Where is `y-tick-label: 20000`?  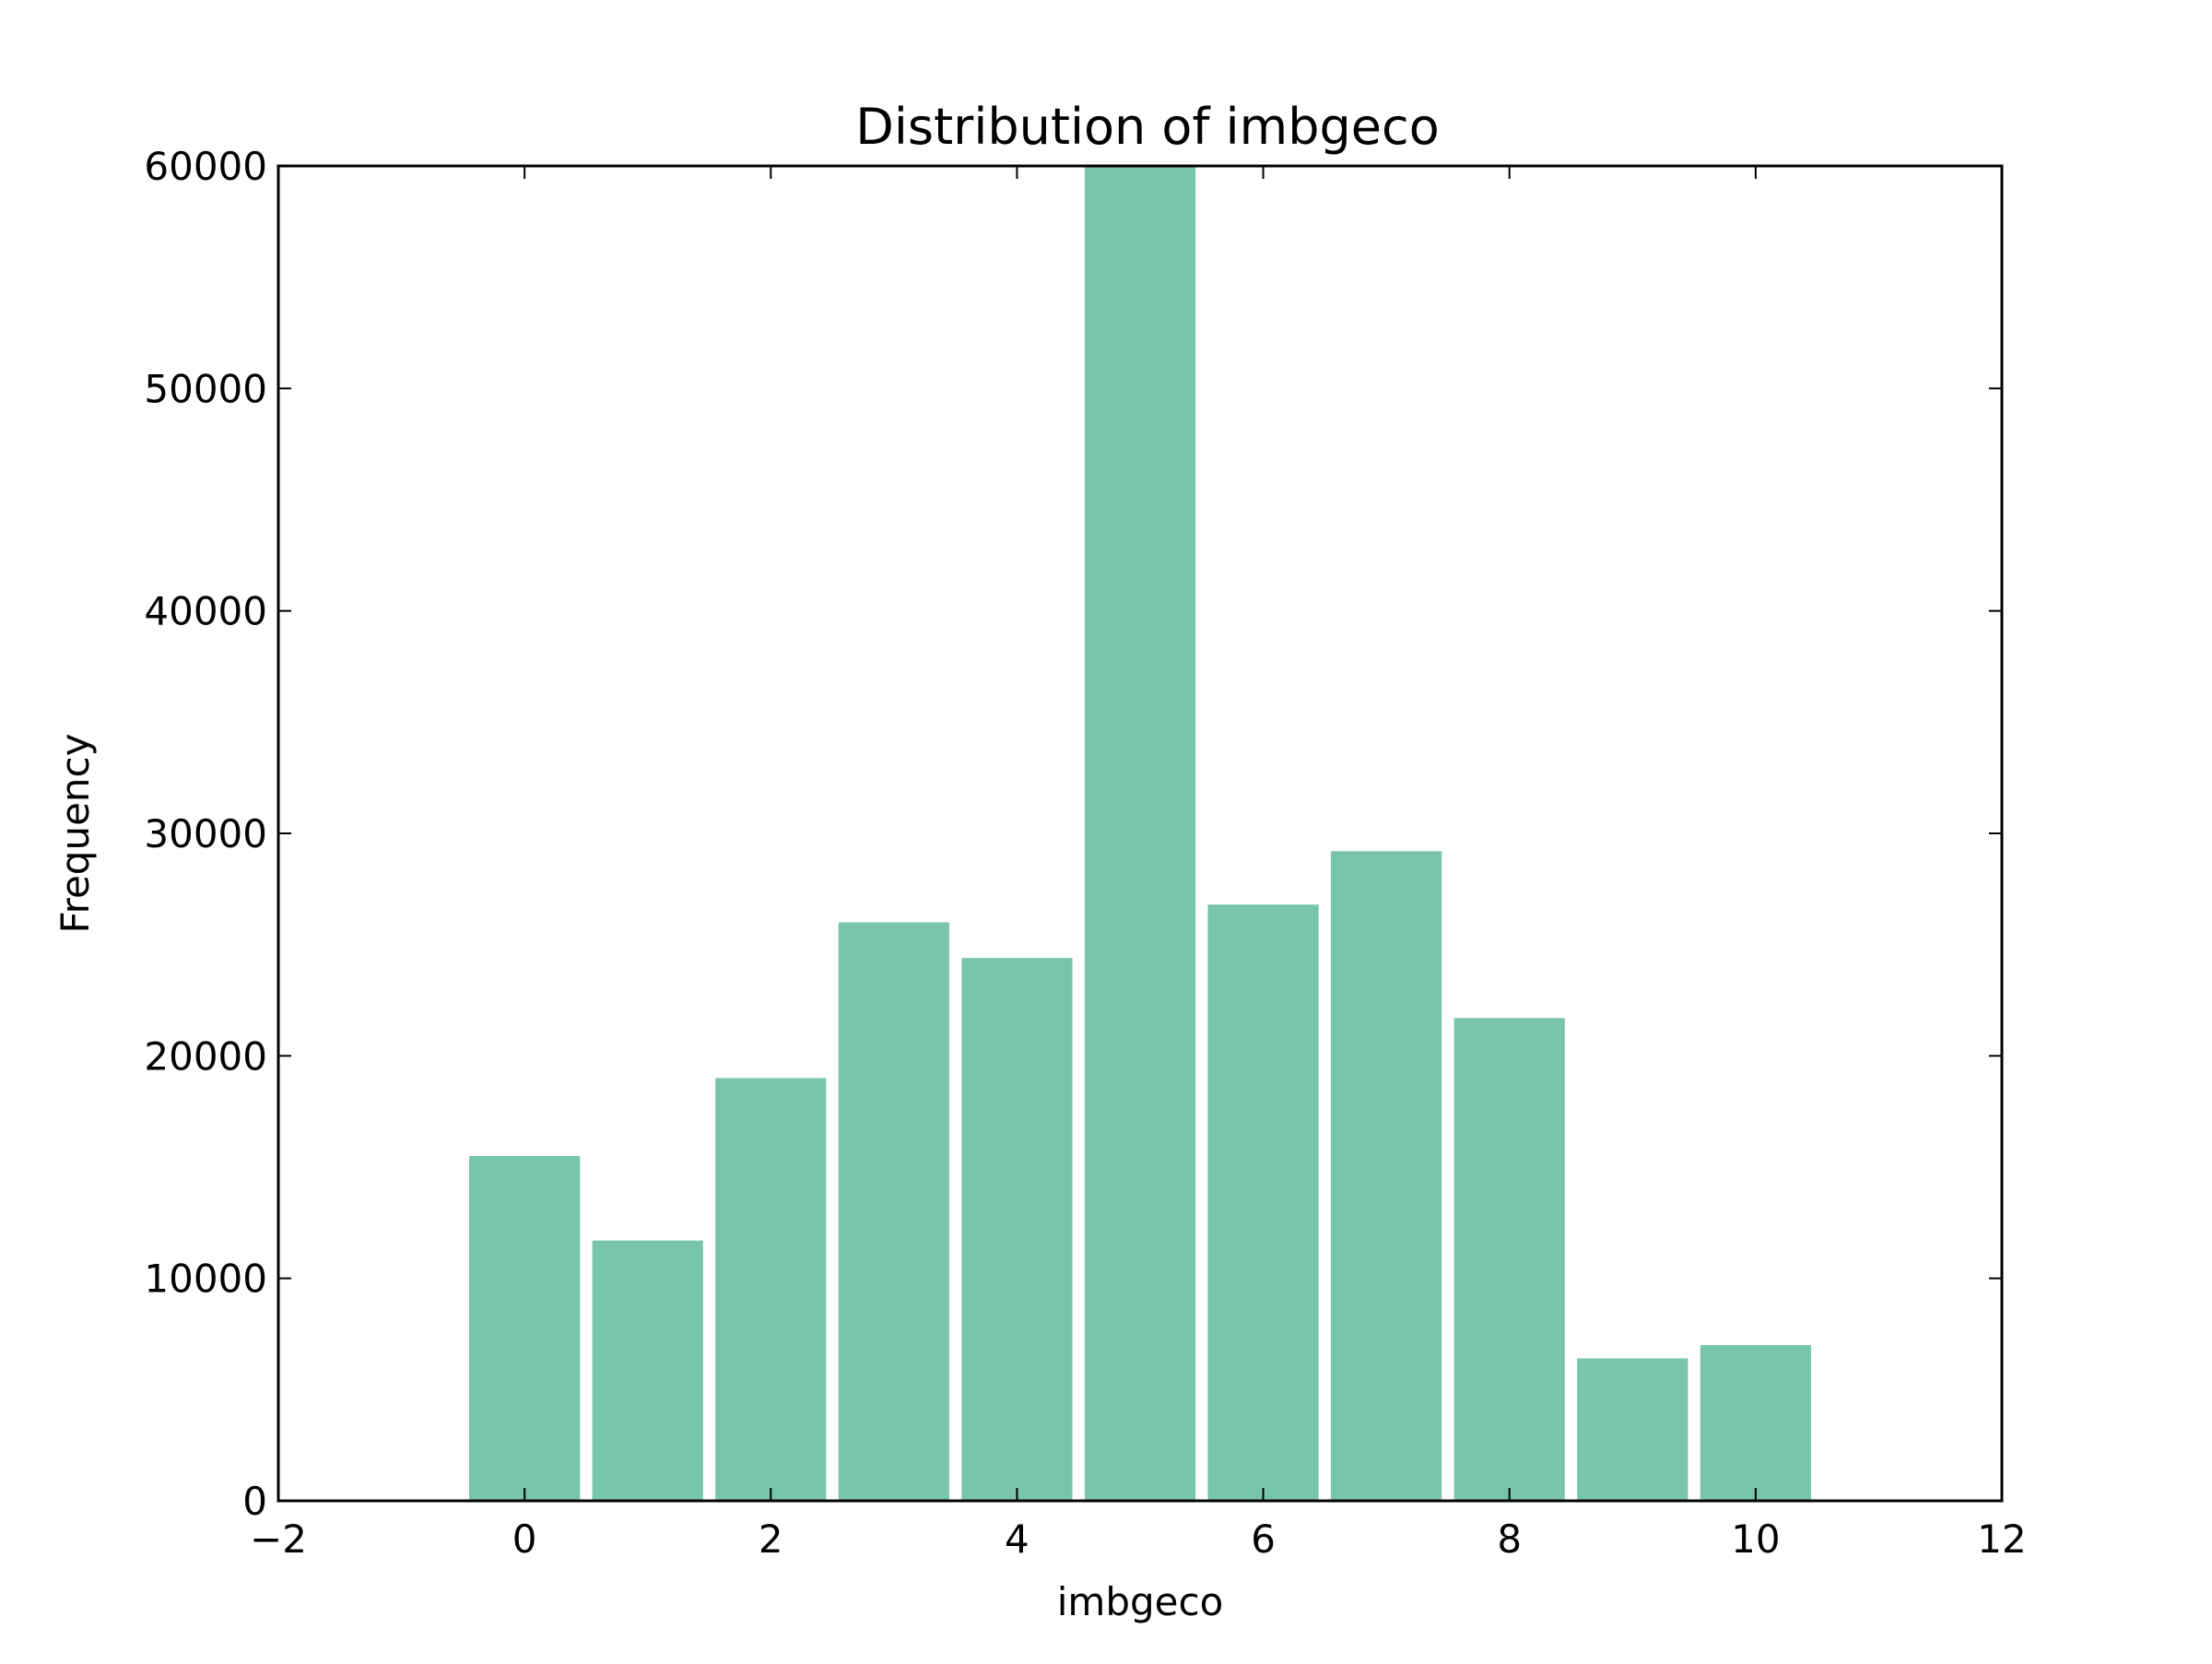
y-tick-label: 20000 is located at coordinates (205, 1056).